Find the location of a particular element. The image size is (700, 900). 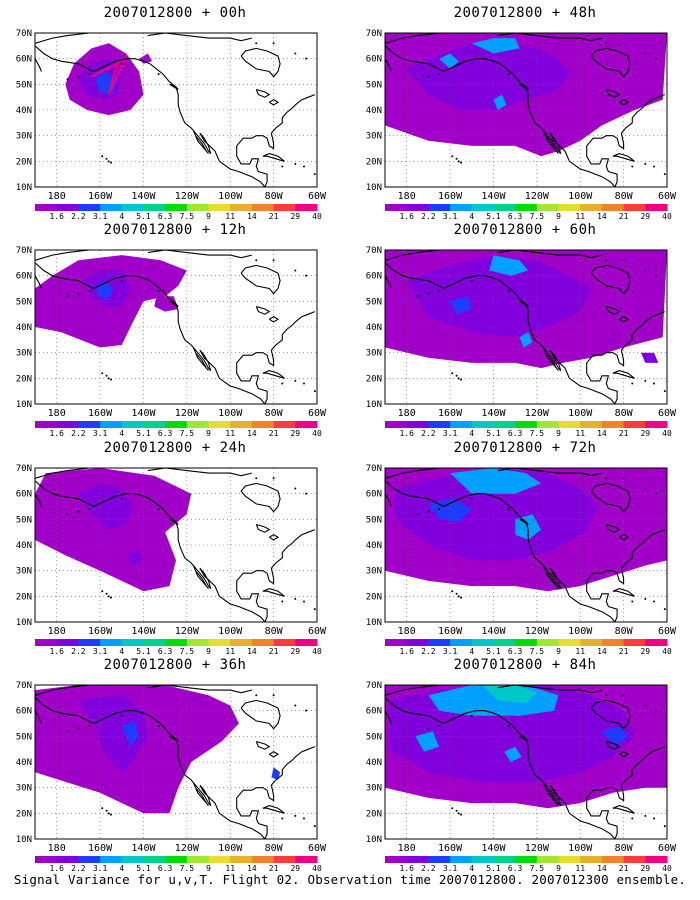

latitude-tick-label: 60N is located at coordinates (374, 277).